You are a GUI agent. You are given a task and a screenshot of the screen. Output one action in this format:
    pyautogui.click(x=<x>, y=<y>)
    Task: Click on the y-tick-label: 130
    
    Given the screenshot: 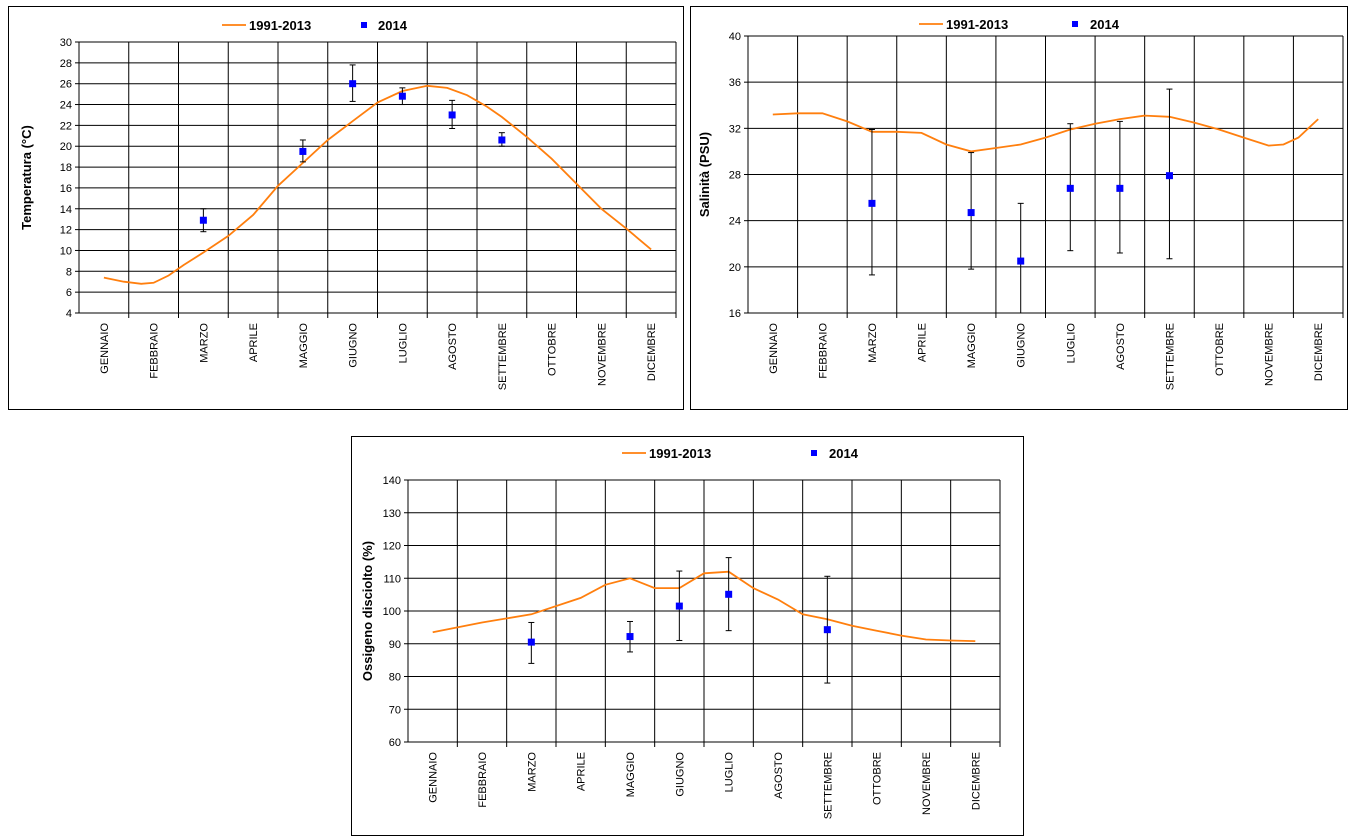 What is the action you would take?
    pyautogui.click(x=392, y=514)
    